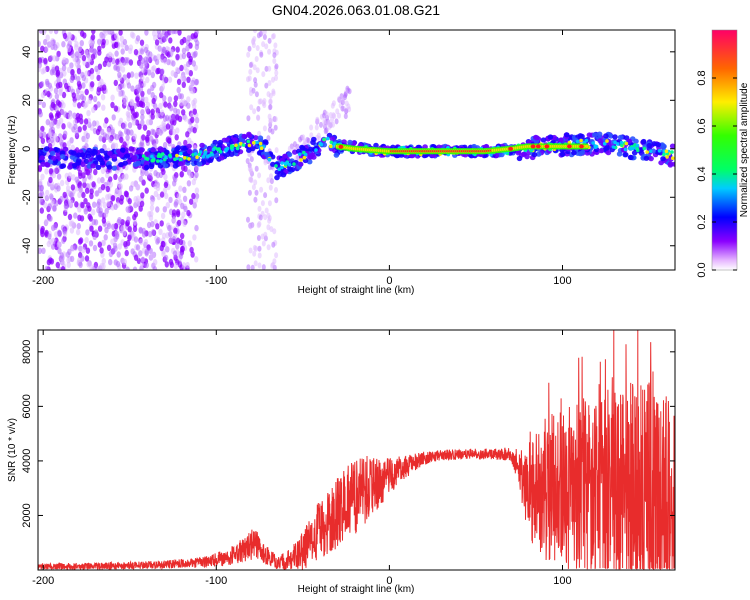 The width and height of the screenshot is (750, 600). I want to click on snr-y-tick-label: 2000, so click(27, 515).